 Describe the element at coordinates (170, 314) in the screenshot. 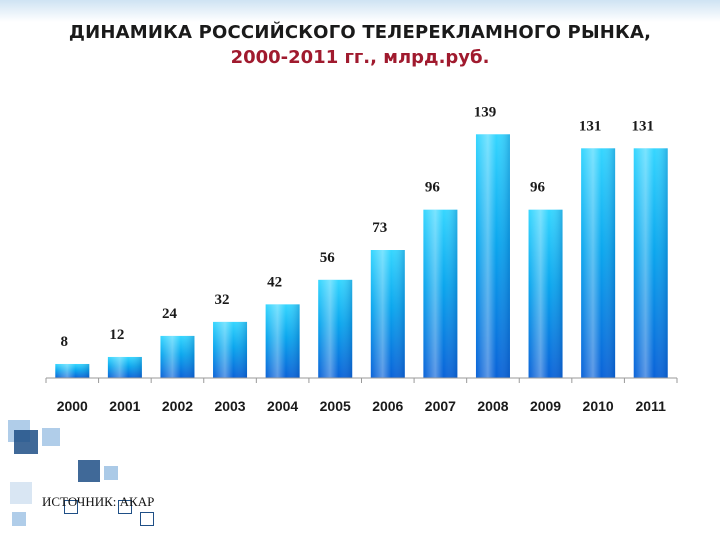

I see `data-label-2002: 24` at that location.